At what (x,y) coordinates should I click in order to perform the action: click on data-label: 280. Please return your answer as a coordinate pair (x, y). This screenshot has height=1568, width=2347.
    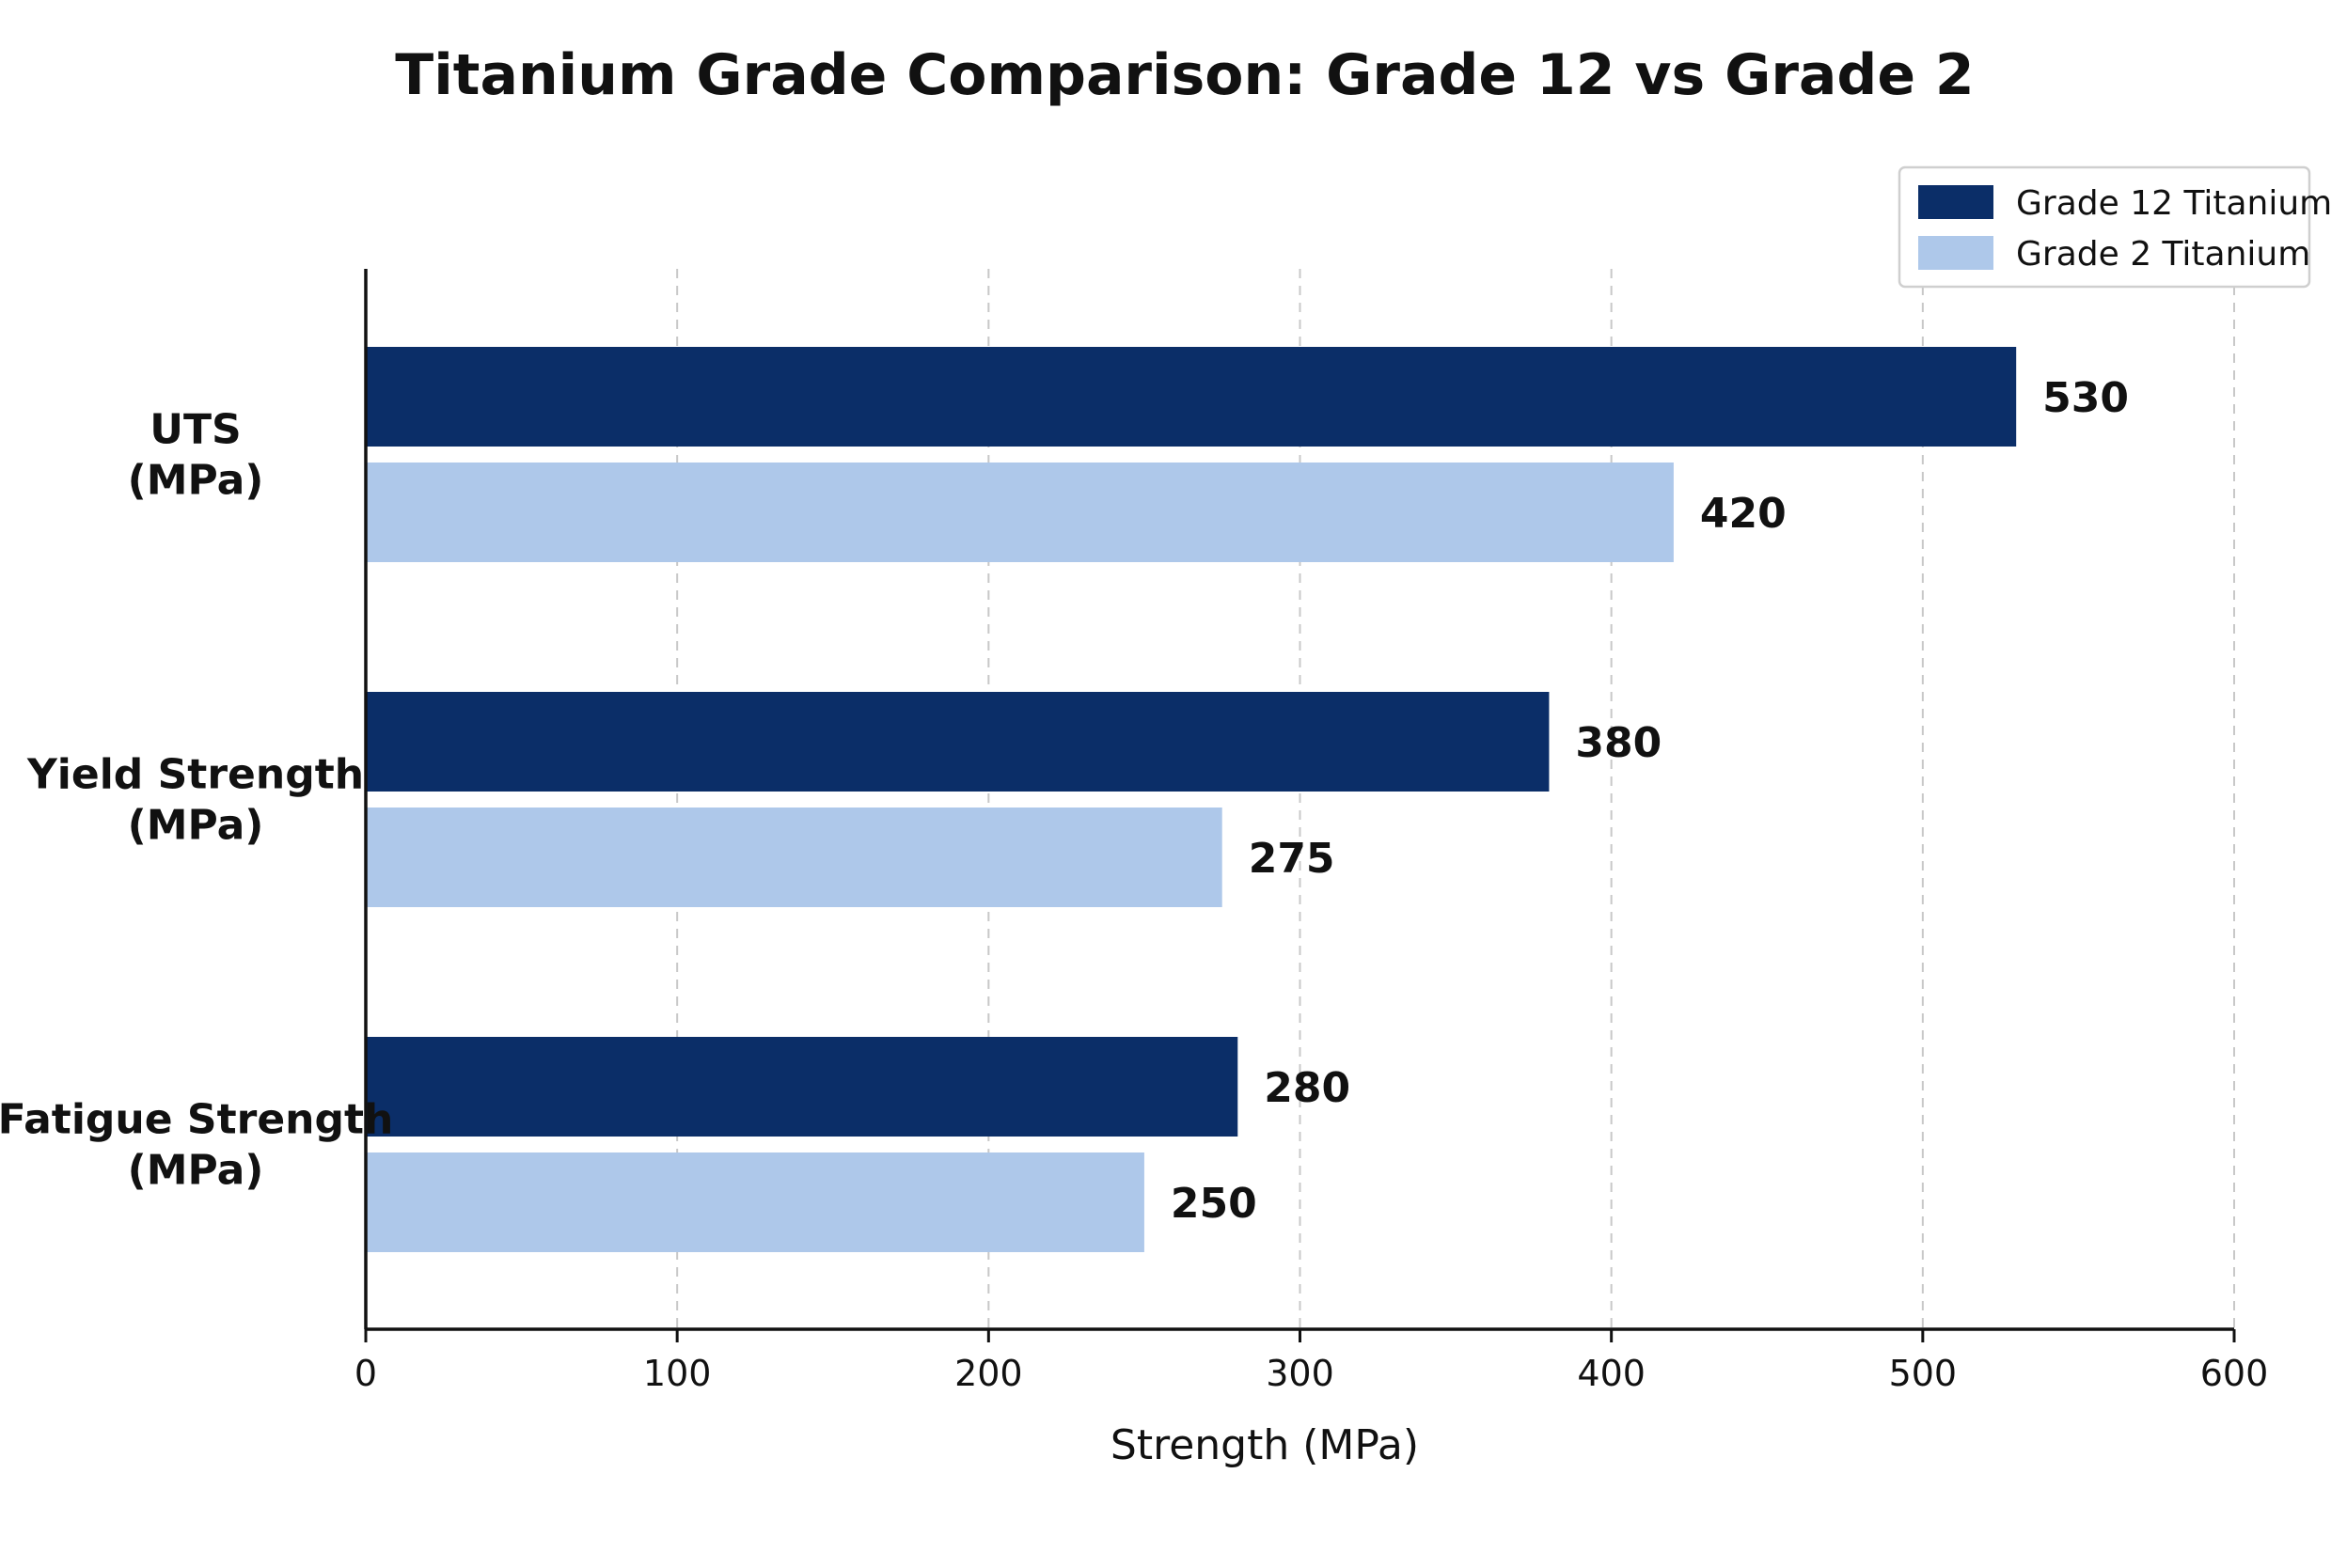
    Looking at the image, I should click on (1307, 1088).